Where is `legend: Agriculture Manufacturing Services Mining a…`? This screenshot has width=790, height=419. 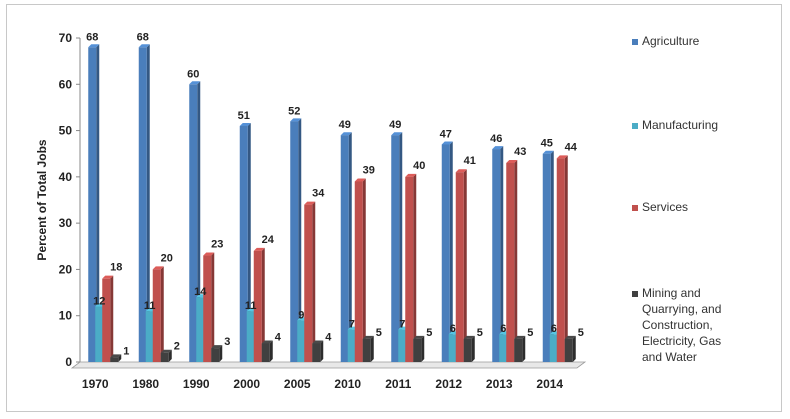
legend: Agriculture Manufacturing Services Mining a… is located at coordinates (676, 199).